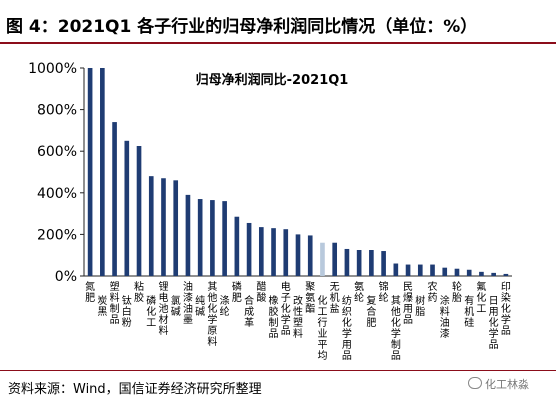 Image resolution: width=556 pixels, height=407 pixels. I want to click on y-tick-label: 600%, so click(57, 152).